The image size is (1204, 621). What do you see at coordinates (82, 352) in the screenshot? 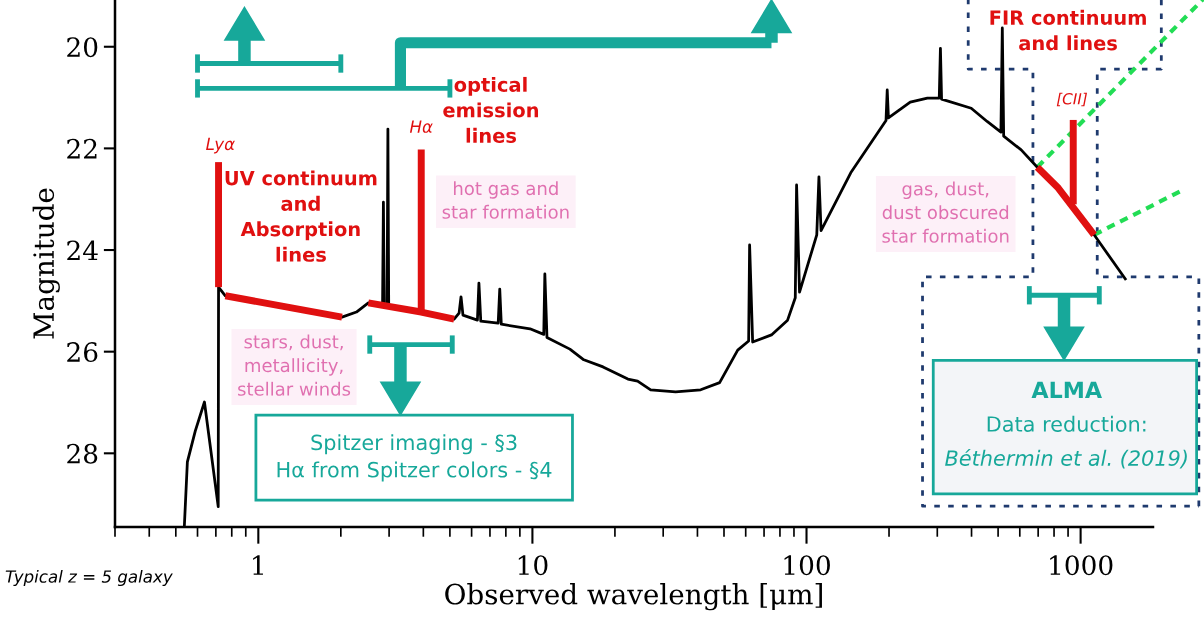
I see `y-tick-label: 26` at bounding box center [82, 352].